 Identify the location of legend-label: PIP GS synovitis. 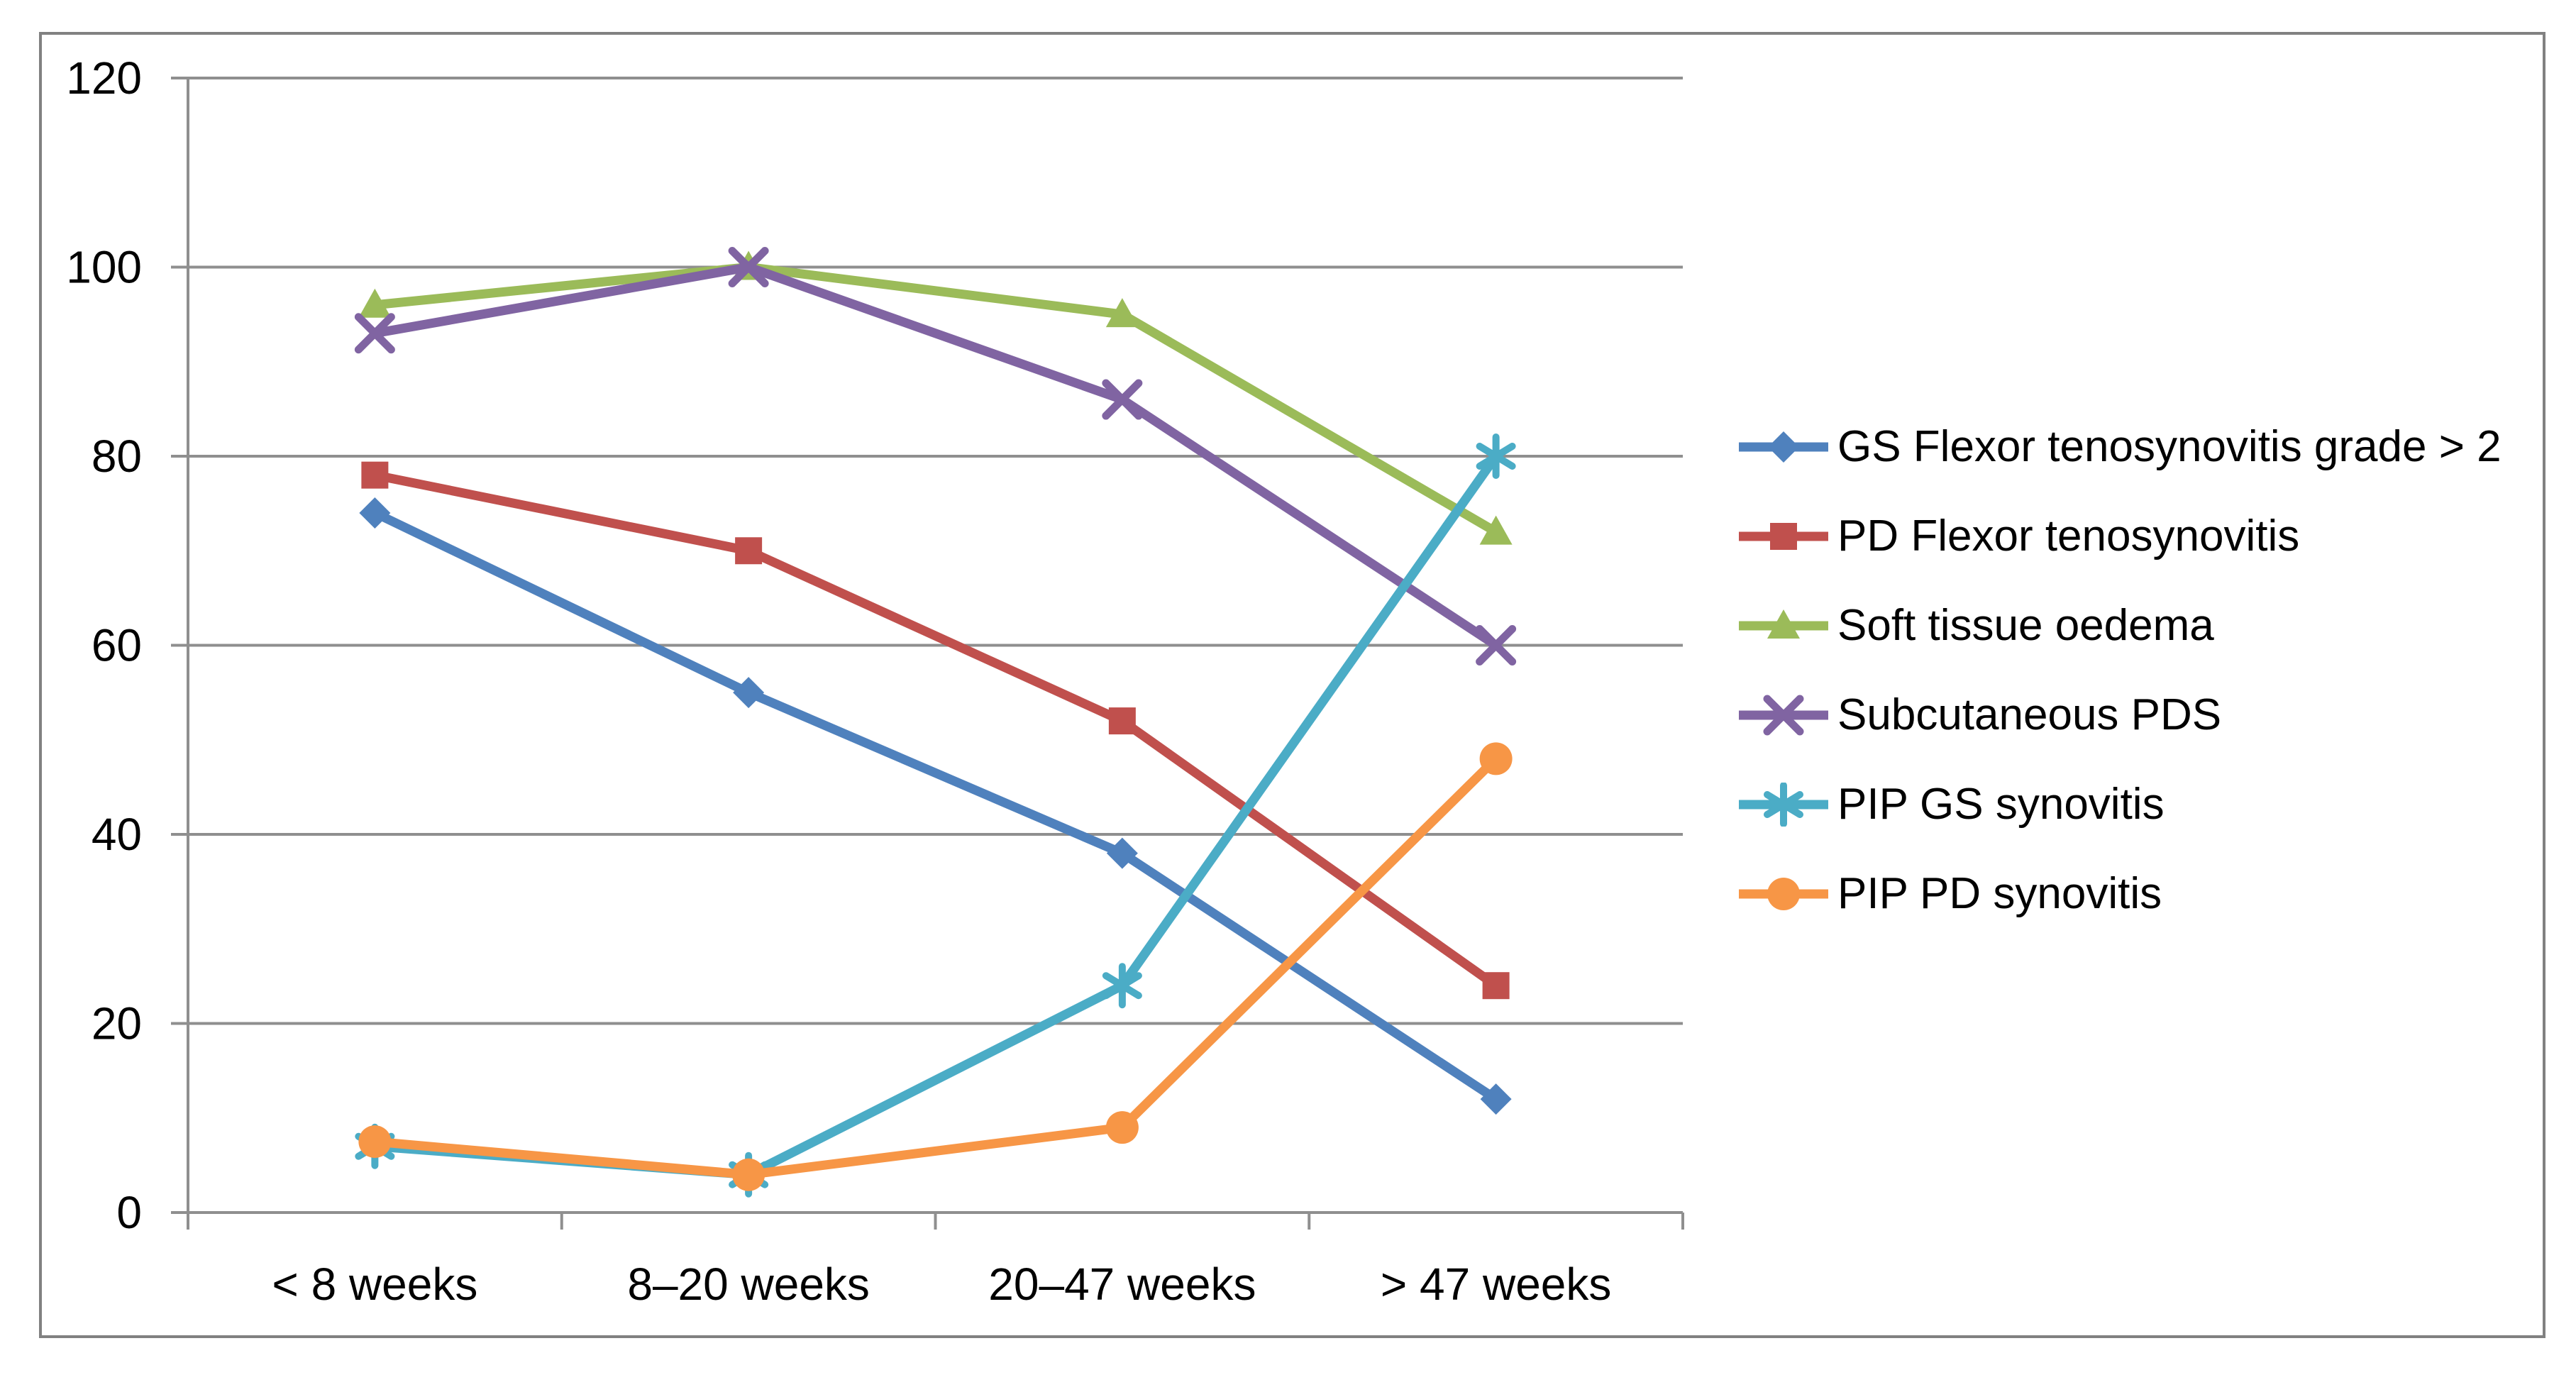
(2001, 805).